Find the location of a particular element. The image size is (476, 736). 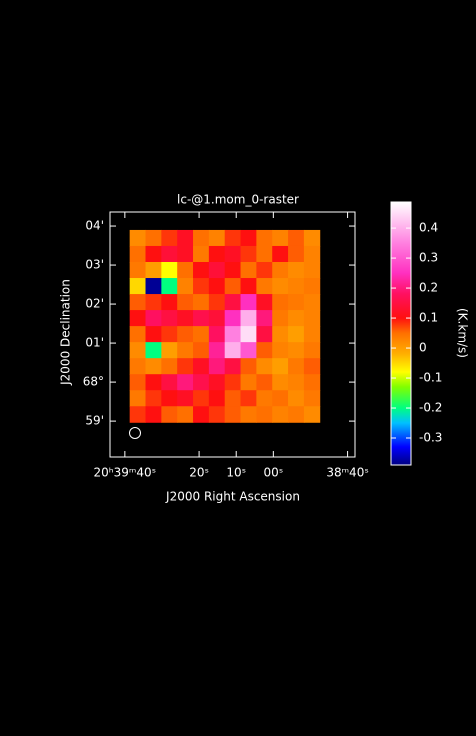

colorbar-label: (K.km/s) is located at coordinates (463, 333).